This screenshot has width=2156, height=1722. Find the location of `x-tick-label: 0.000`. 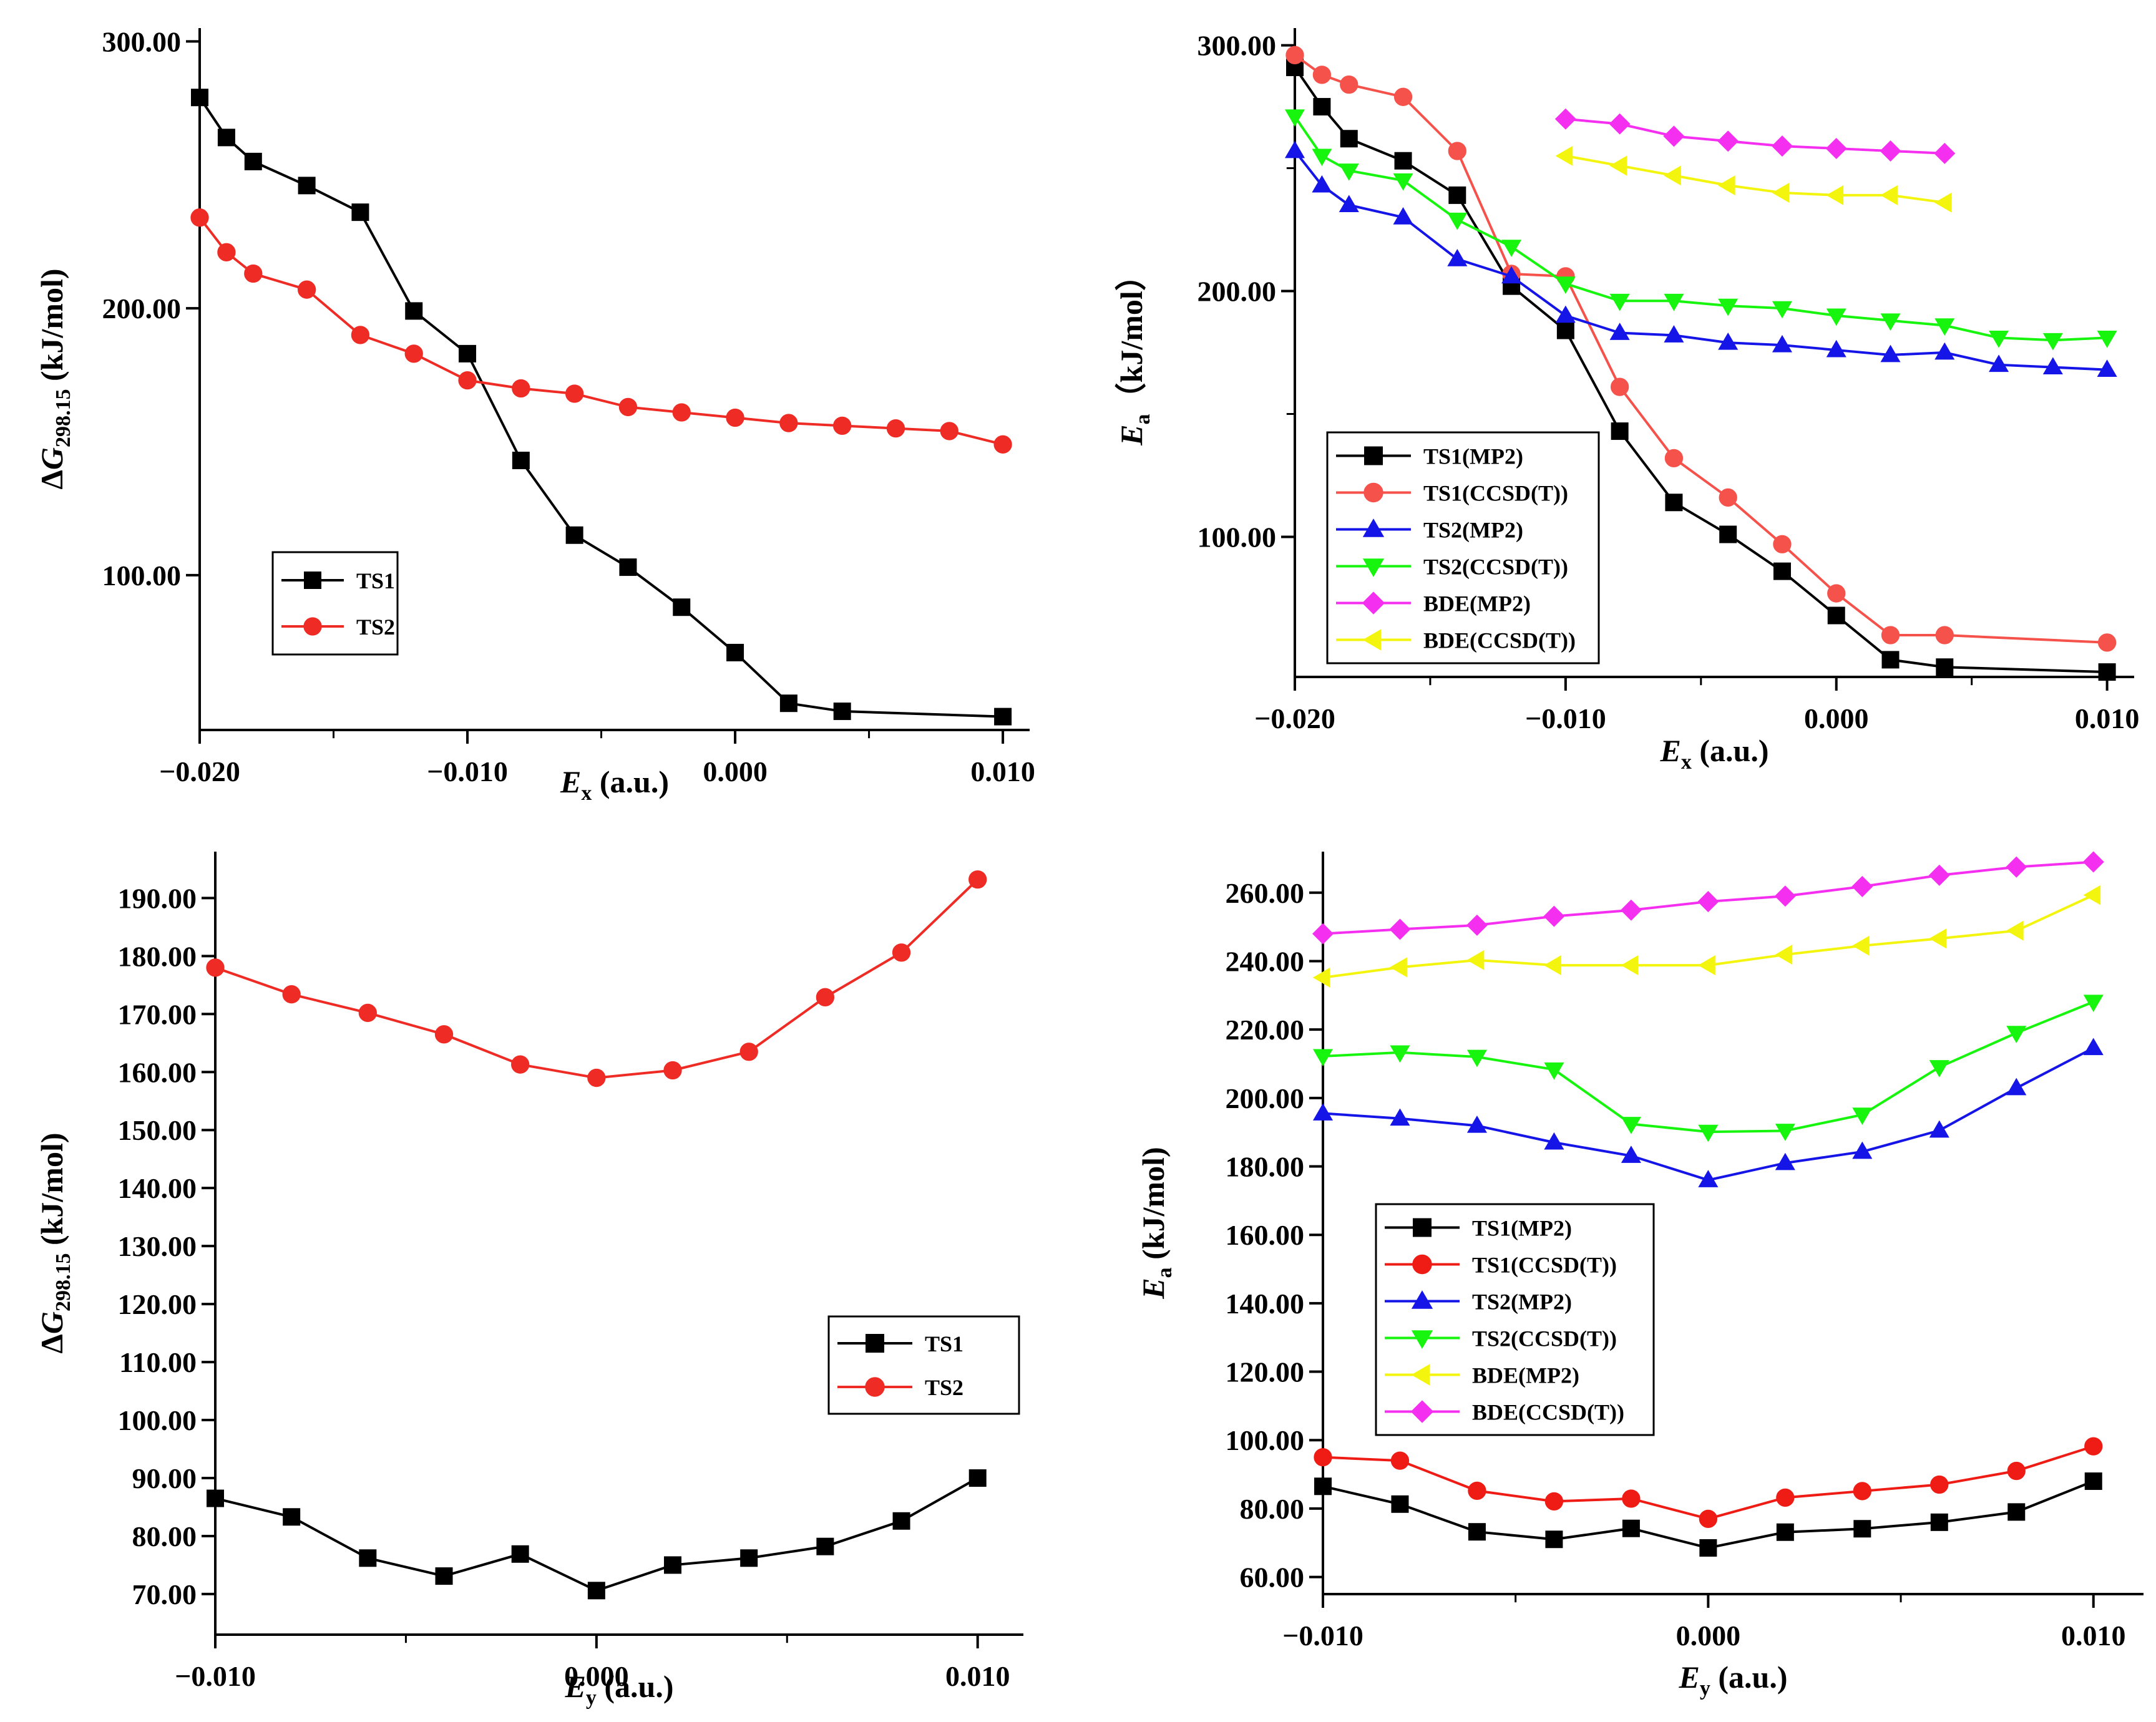

x-tick-label: 0.000 is located at coordinates (596, 1676).